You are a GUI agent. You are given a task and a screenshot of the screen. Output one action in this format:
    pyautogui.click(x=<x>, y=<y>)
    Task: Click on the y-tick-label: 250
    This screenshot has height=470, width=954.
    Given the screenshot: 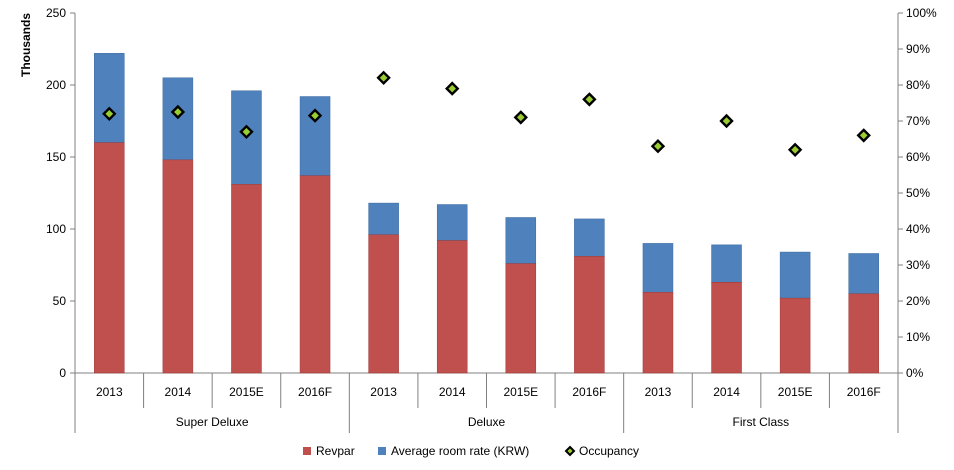 What is the action you would take?
    pyautogui.click(x=56, y=13)
    